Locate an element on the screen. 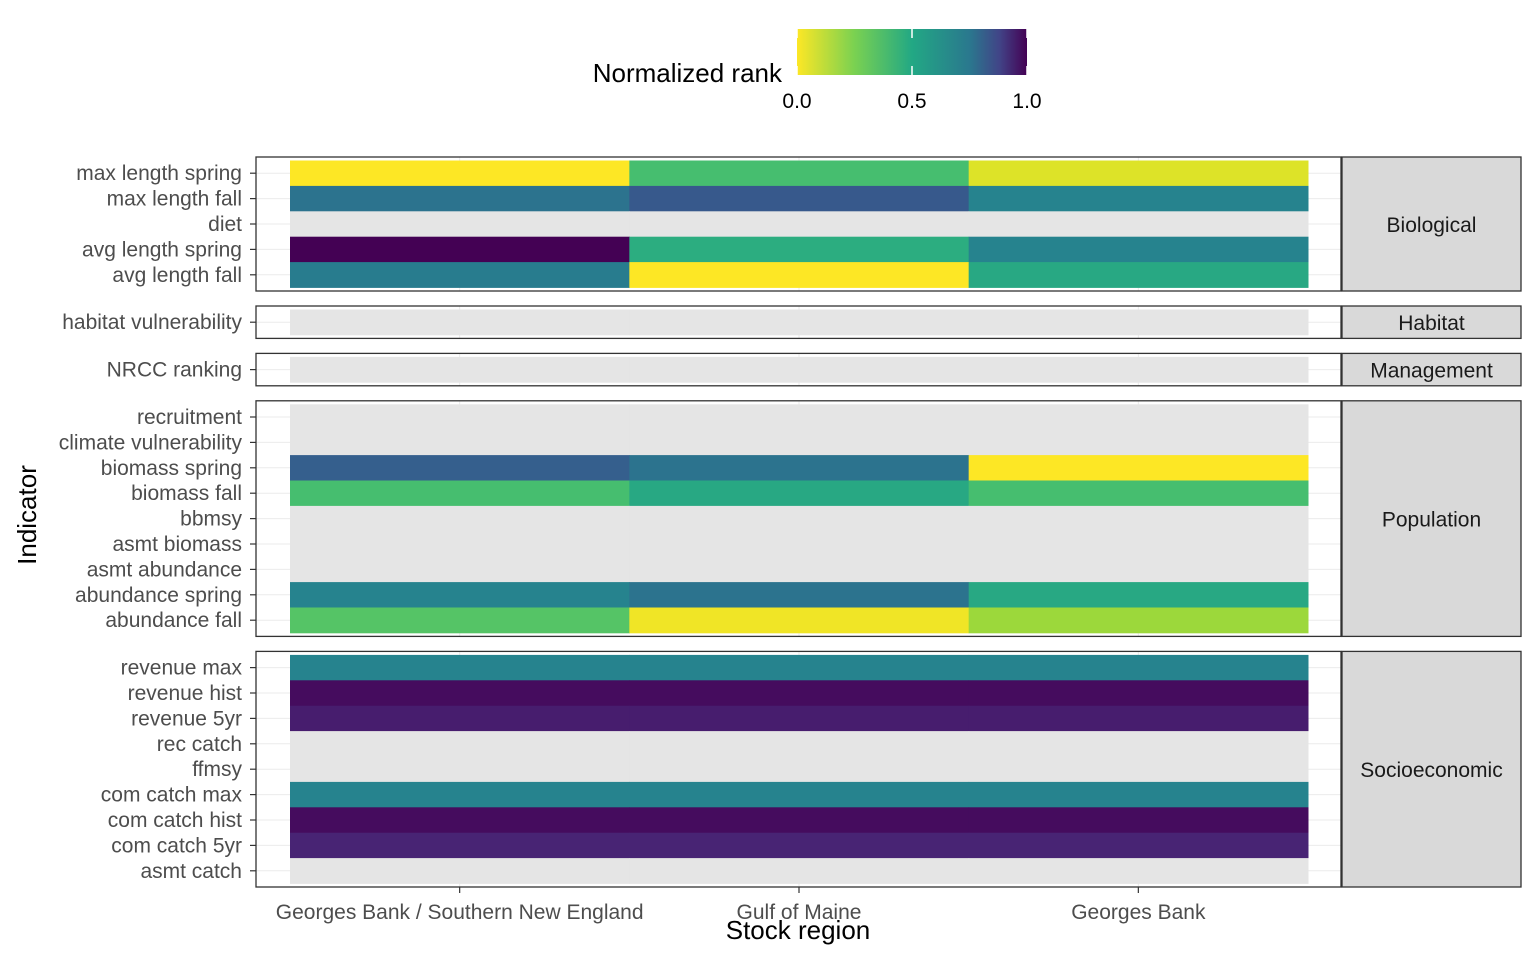 The width and height of the screenshot is (1536, 960). y-tick-label: revenue hist is located at coordinates (185, 693).